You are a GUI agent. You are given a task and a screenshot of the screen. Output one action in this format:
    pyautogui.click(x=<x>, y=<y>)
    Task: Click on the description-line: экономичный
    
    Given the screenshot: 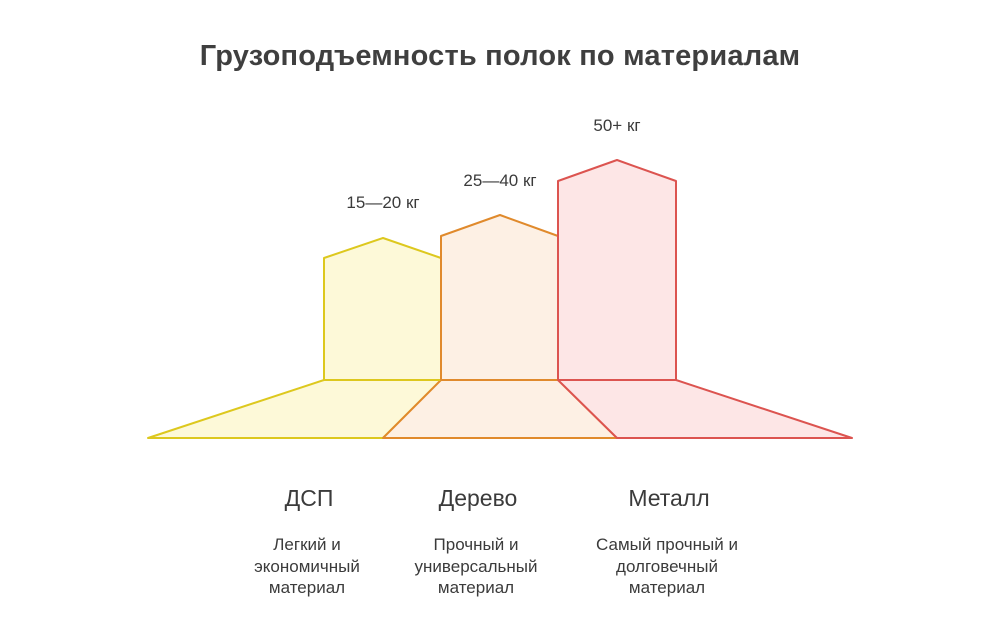 What is the action you would take?
    pyautogui.click(x=307, y=566)
    